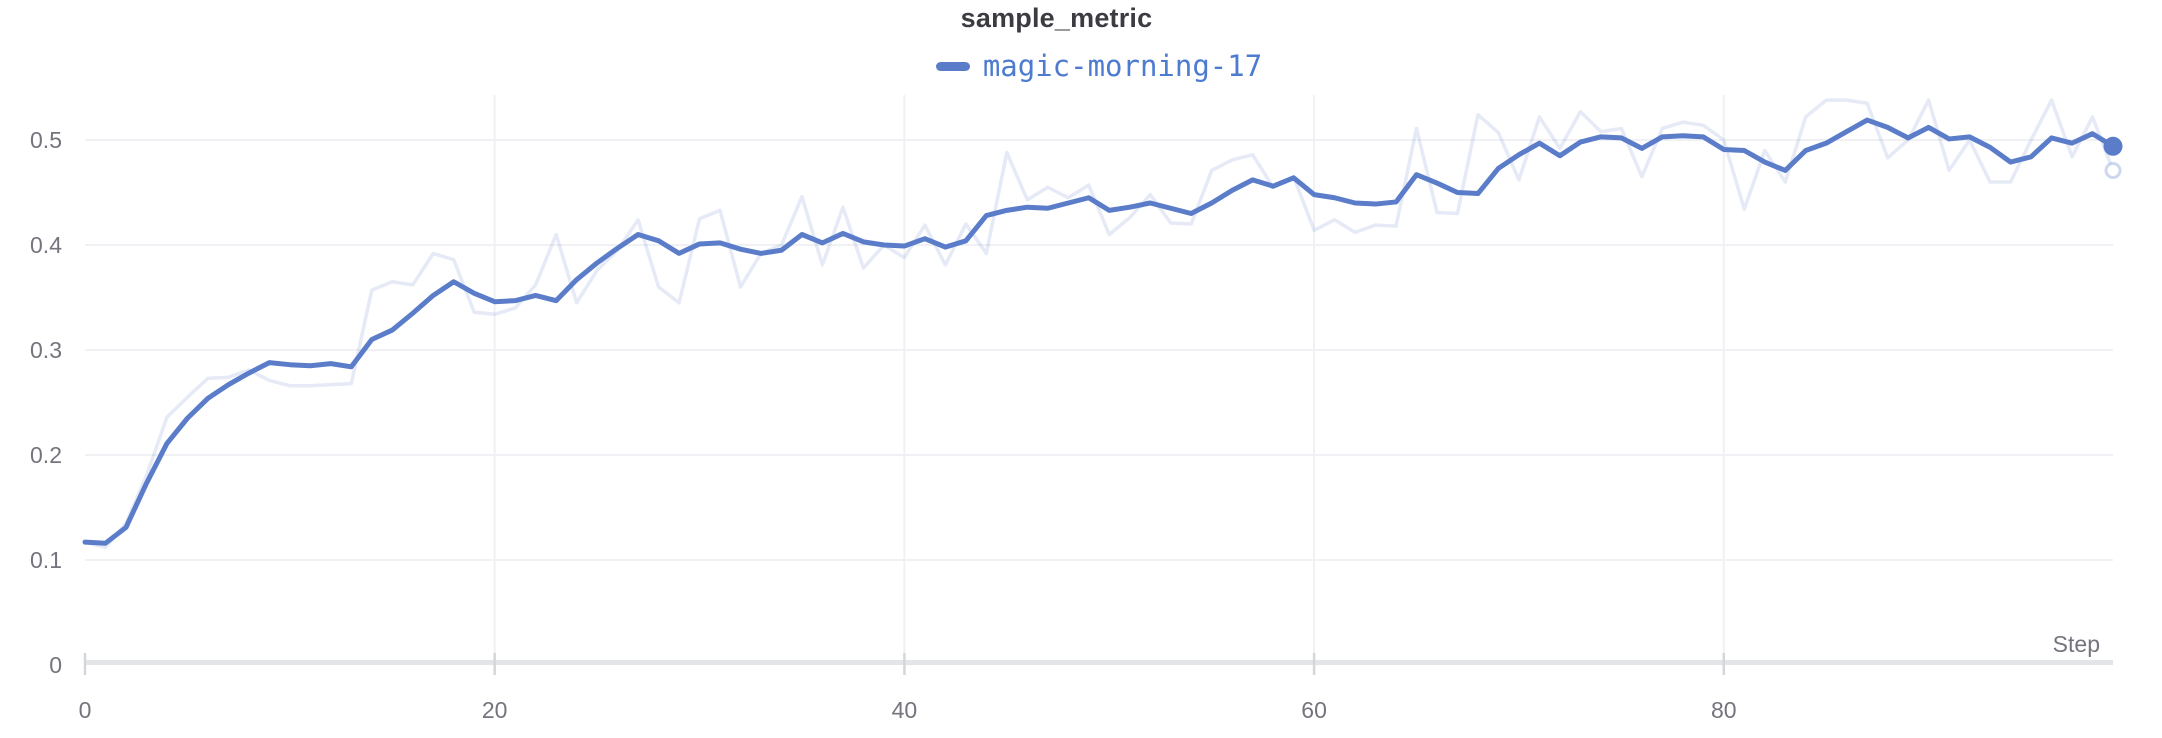 The width and height of the screenshot is (2162, 738). Describe the element at coordinates (46, 245) in the screenshot. I see `y-tick-label: 0.4` at that location.